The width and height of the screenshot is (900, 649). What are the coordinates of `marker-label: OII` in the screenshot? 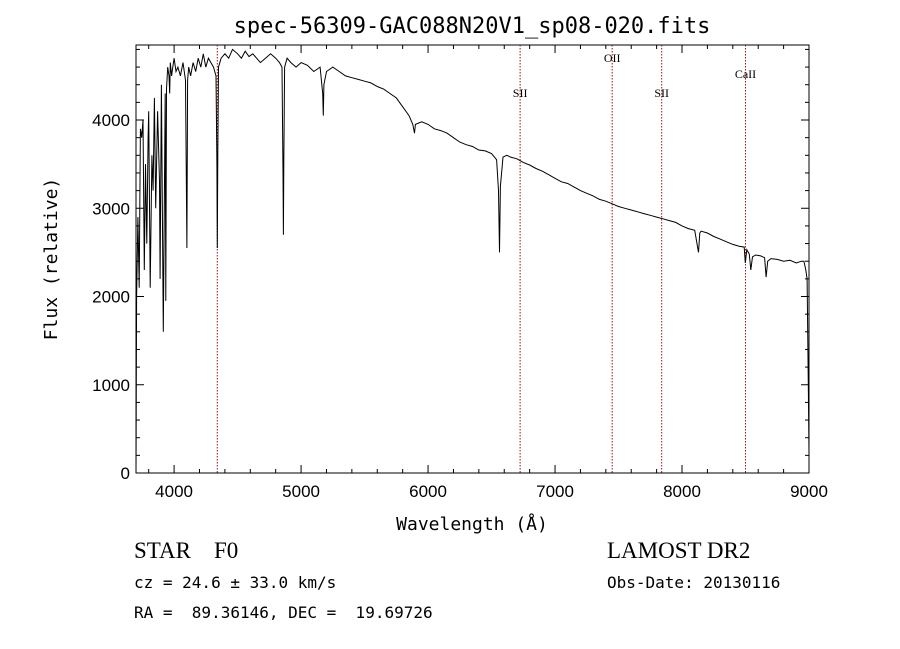 It's located at (612, 58).